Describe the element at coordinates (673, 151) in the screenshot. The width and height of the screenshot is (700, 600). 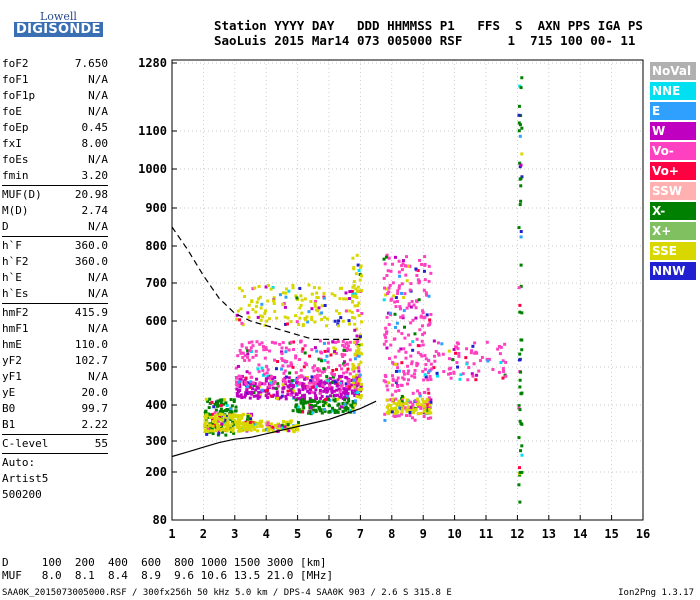
I see `legend-item: Vo-` at that location.